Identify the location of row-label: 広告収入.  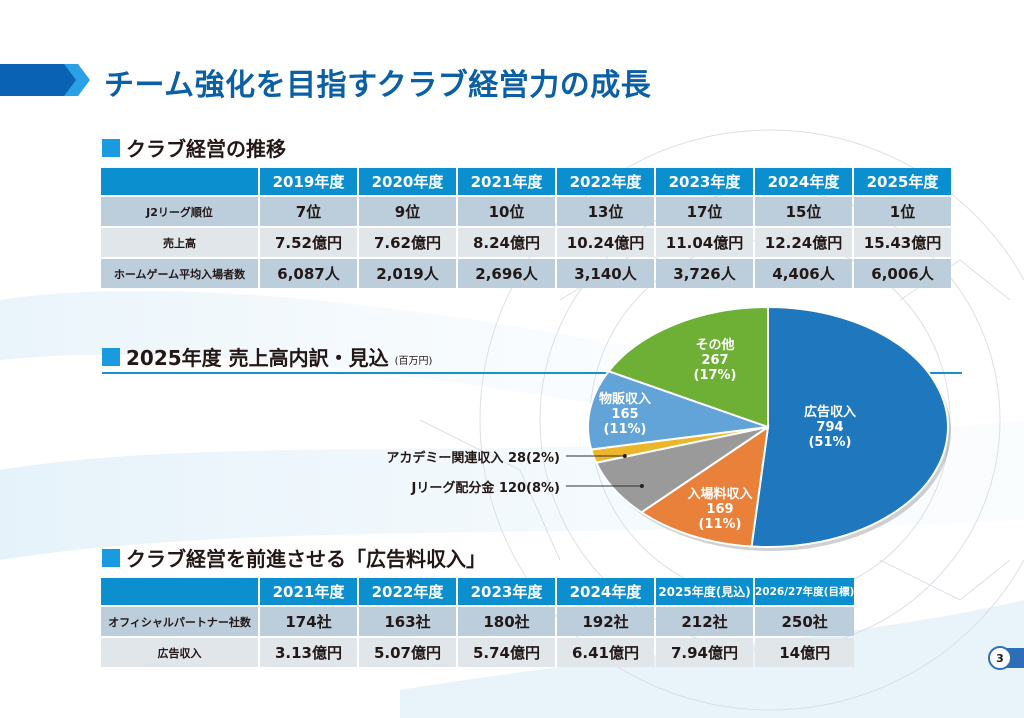
(179, 652).